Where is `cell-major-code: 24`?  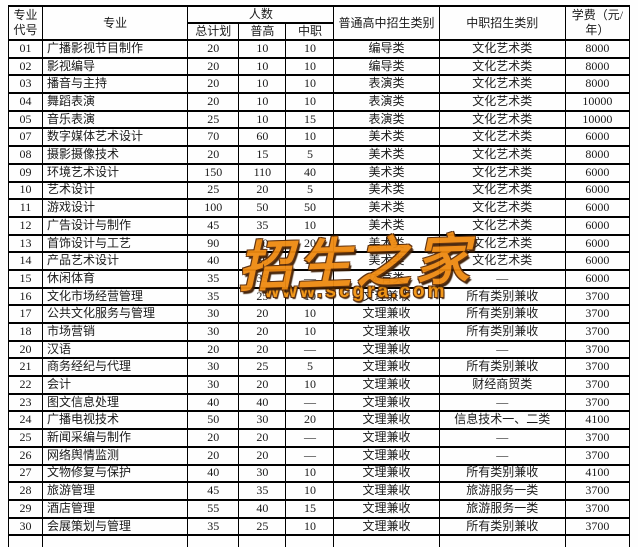
cell-major-code: 24 is located at coordinates (25, 420).